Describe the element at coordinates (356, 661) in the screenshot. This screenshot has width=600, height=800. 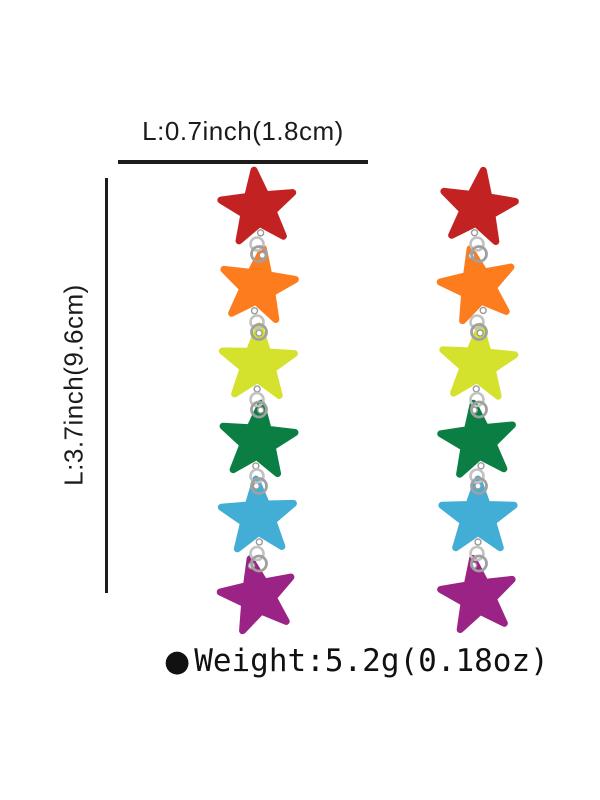
I see `weight-note: ● Weight:5.2g(0.18oz)` at that location.